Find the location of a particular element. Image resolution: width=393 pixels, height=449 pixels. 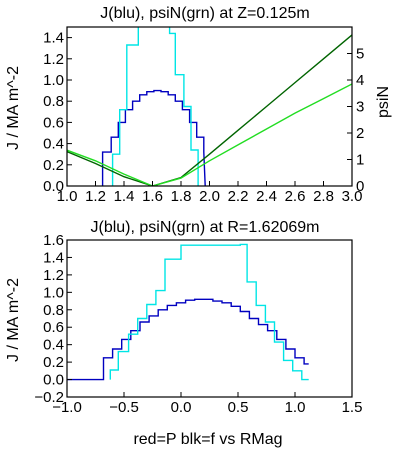

chart-2-xtick-label: 1.5 is located at coordinates (352, 407).